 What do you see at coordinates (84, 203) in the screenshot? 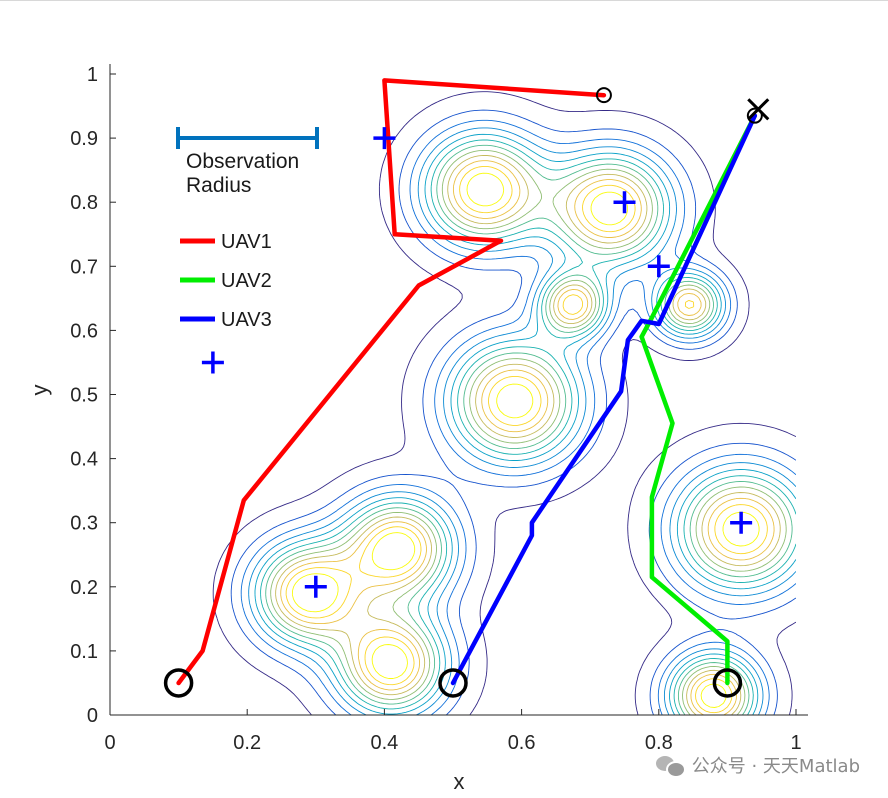
I see `y-tick-label: 0.8` at bounding box center [84, 203].